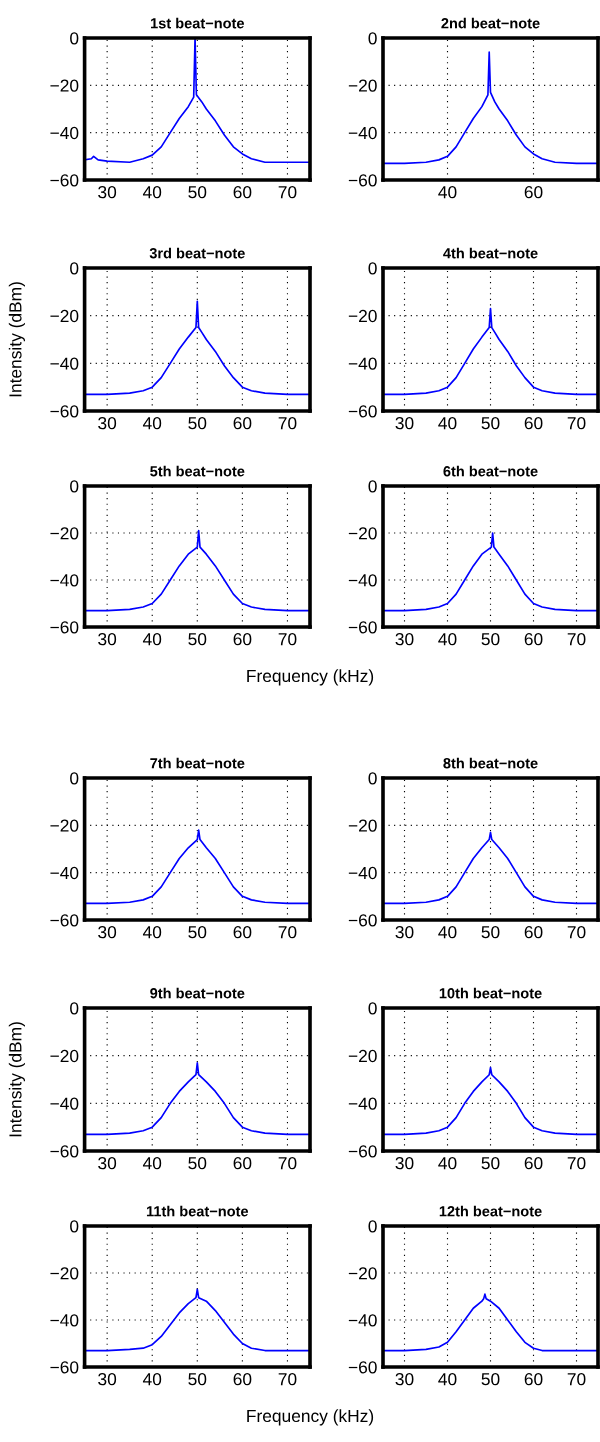 The width and height of the screenshot is (600, 1442). What do you see at coordinates (490, 763) in the screenshot?
I see `chart-title: 8th beat−note` at bounding box center [490, 763].